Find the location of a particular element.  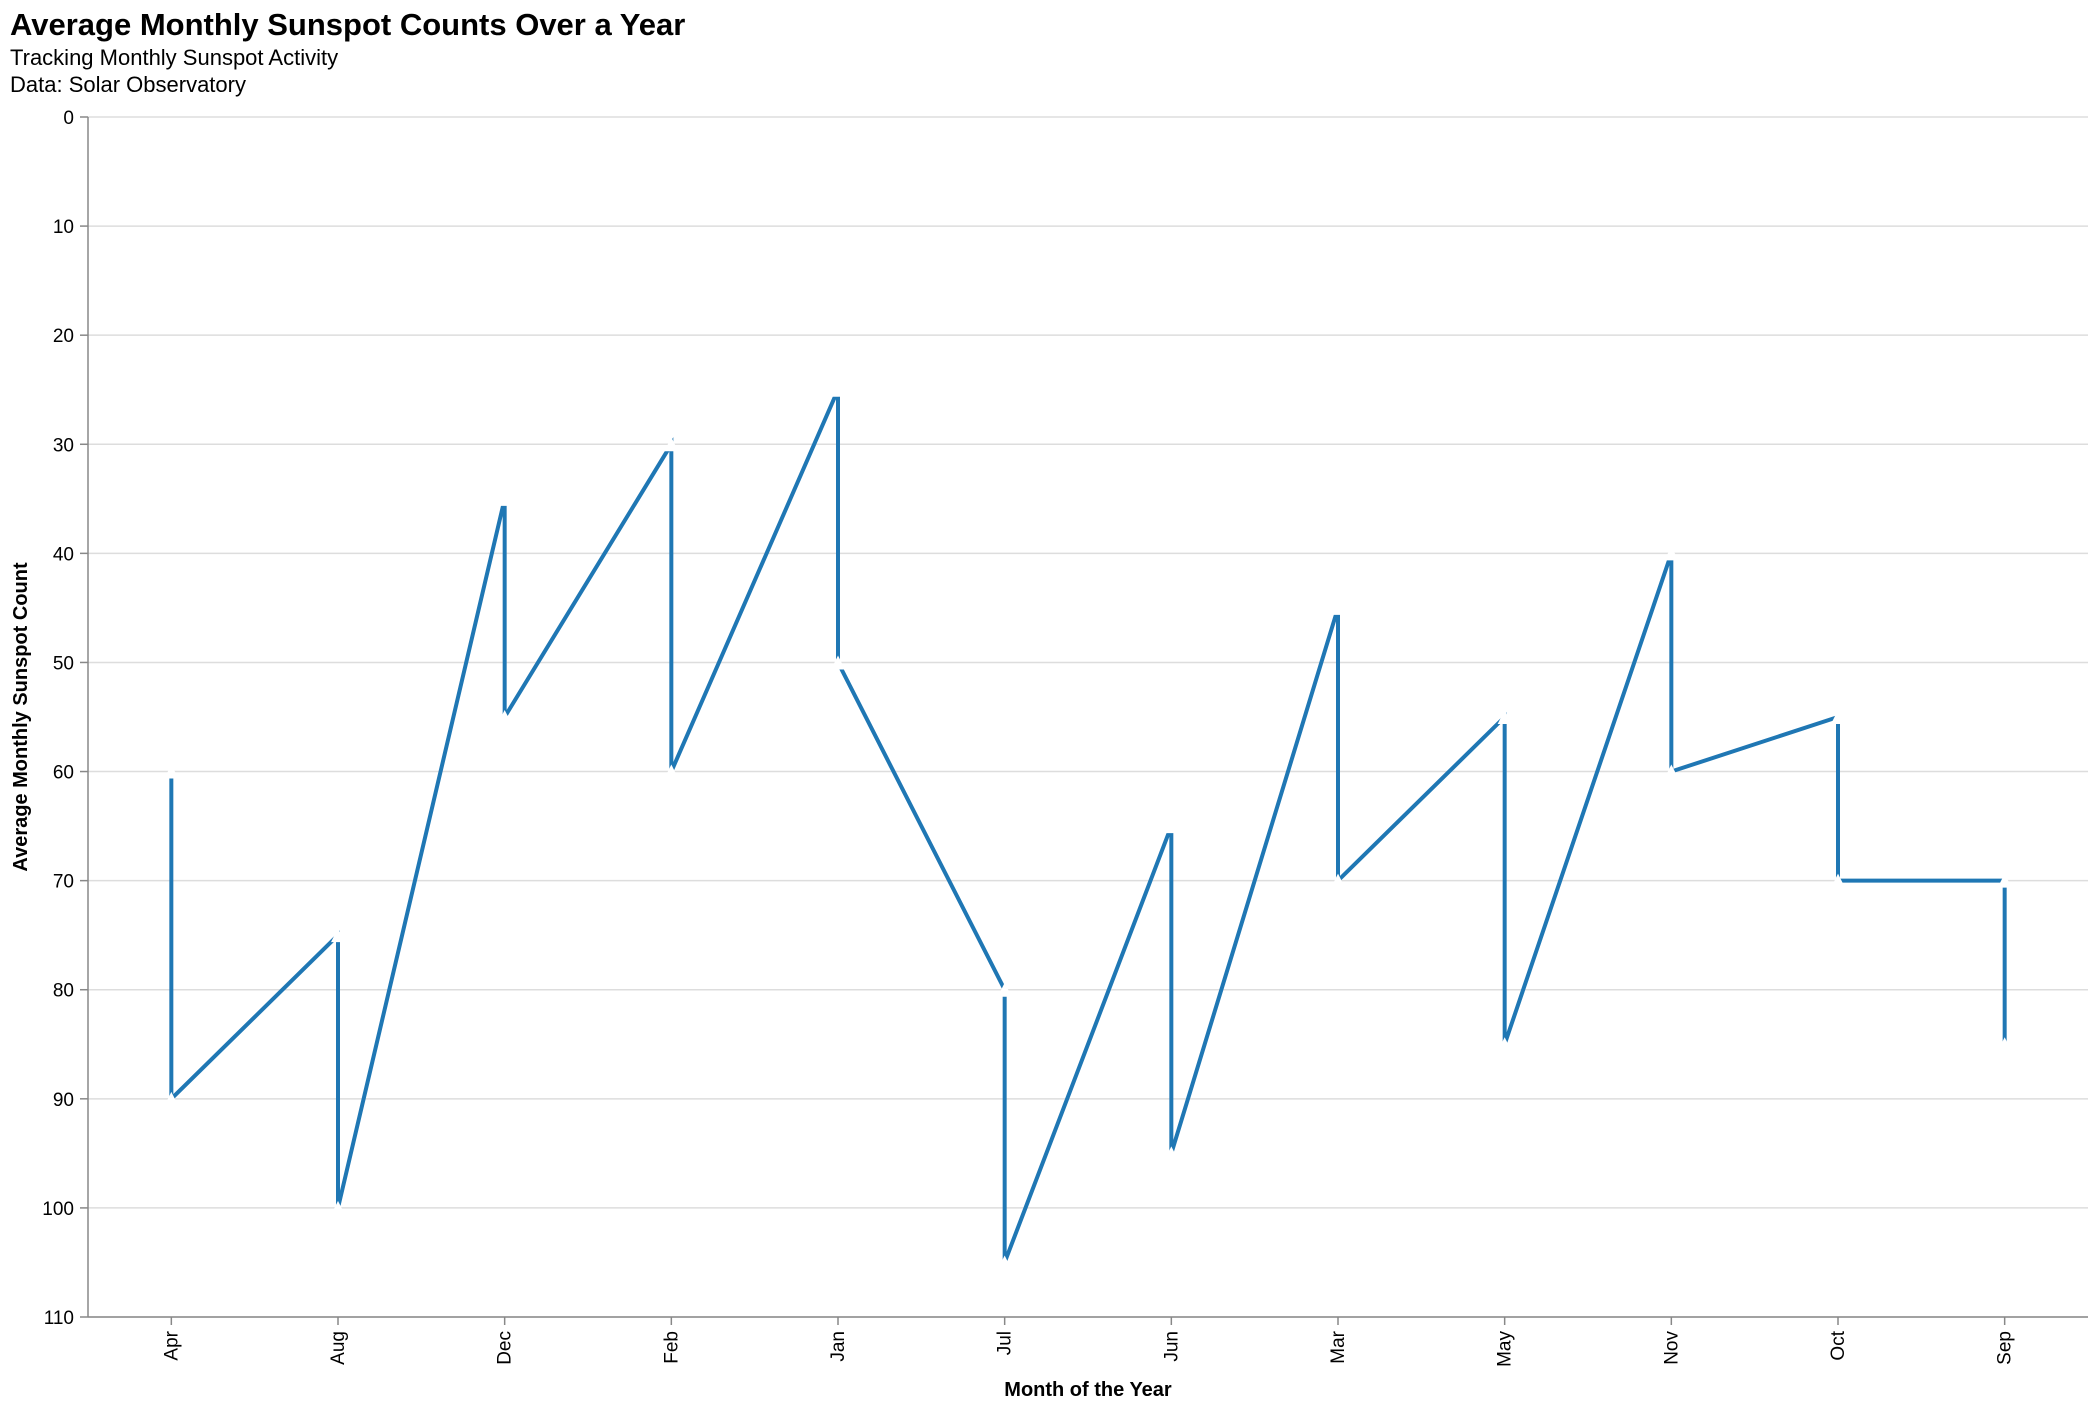

y-tick-label: 100 is located at coordinates (58, 1209).